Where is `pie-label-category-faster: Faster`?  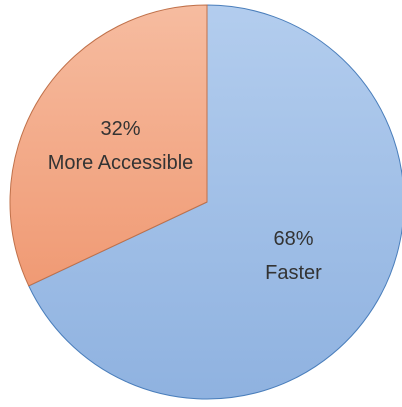
pie-label-category-faster: Faster is located at coordinates (293, 273).